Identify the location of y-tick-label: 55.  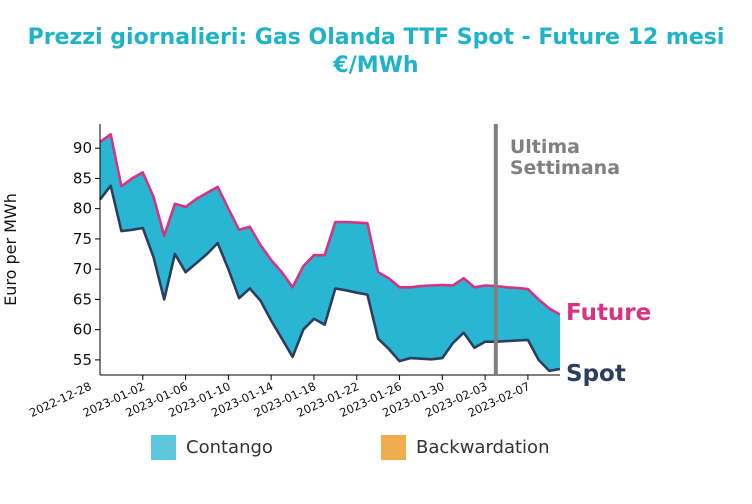
(82, 360).